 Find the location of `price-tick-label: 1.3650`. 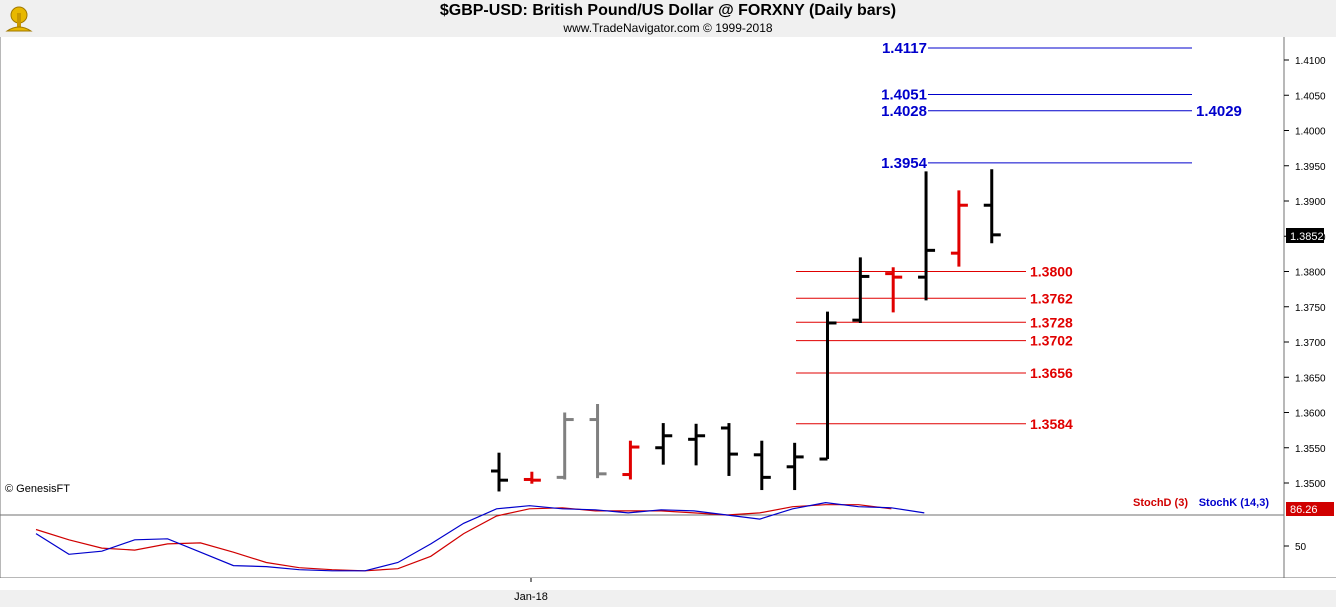

price-tick-label: 1.3650 is located at coordinates (1310, 378).